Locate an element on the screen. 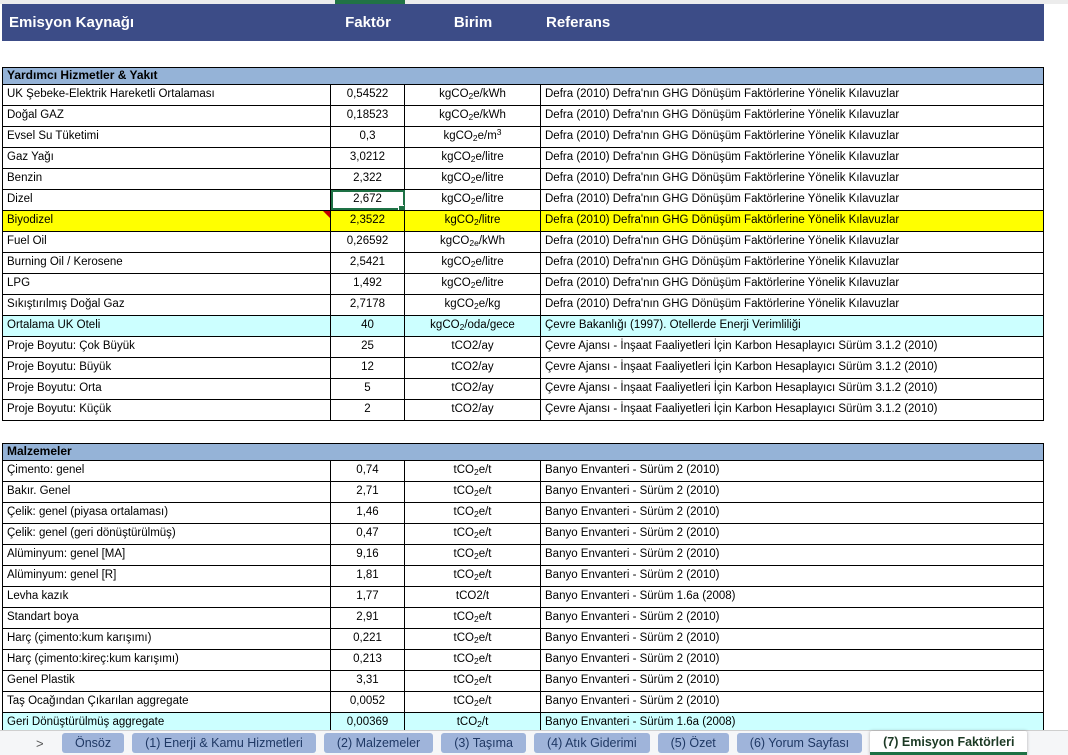 This screenshot has height=755, width=1068. tab-6-yorum-sayfasi: (6) Yorum Sayfası is located at coordinates (799, 743).